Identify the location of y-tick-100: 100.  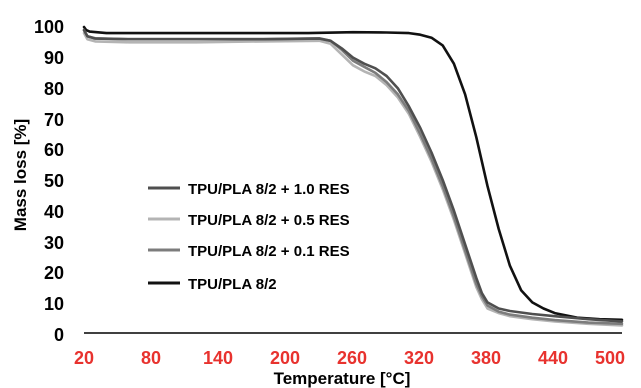
(49, 27).